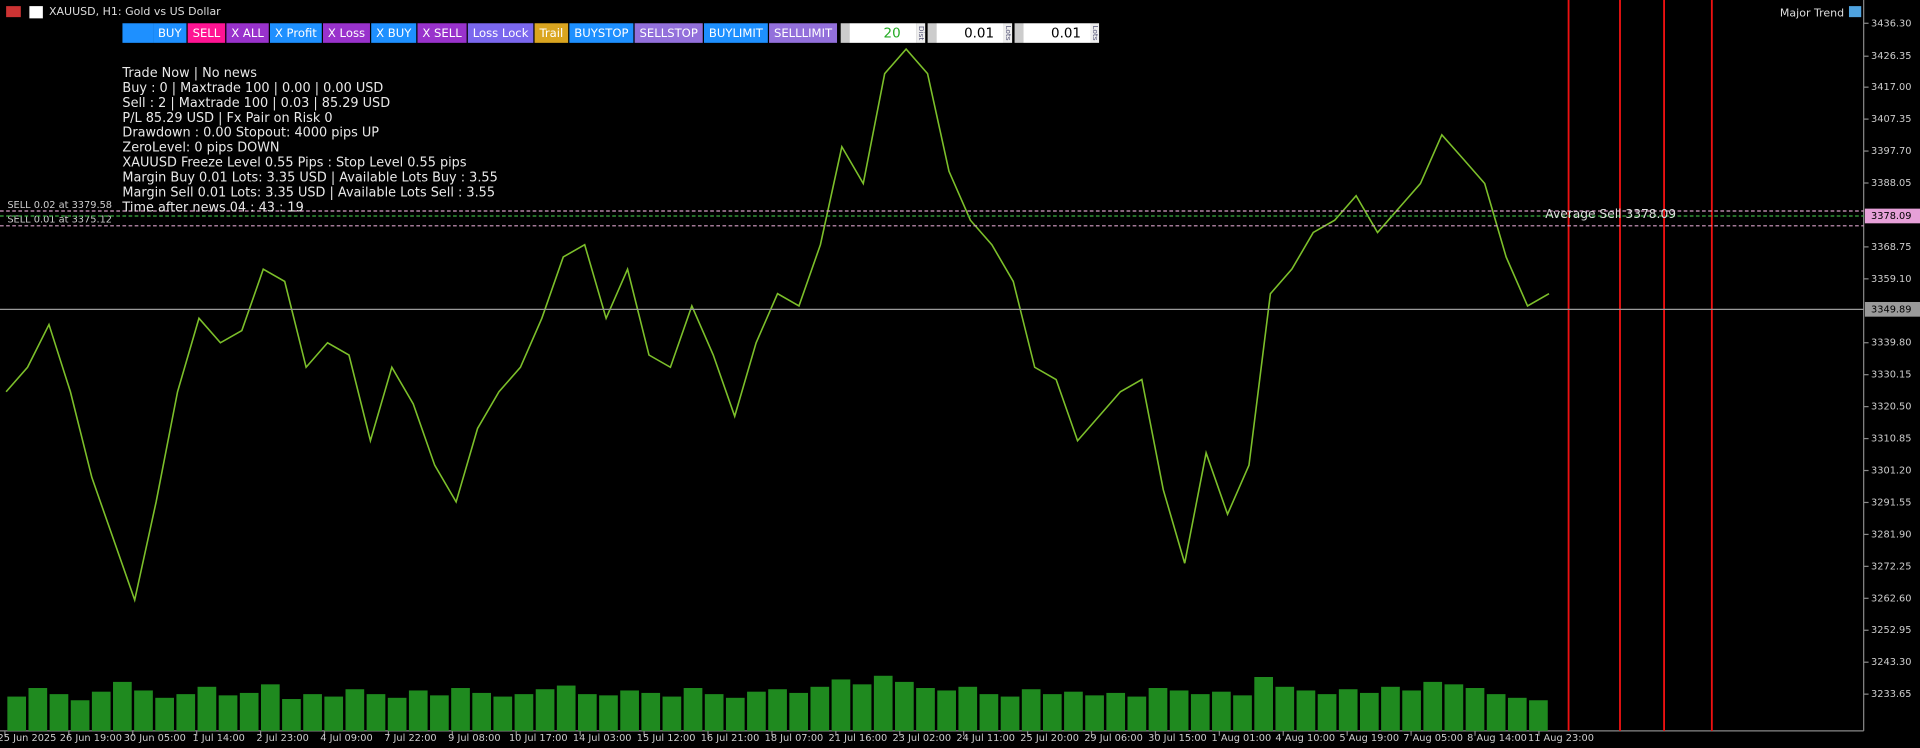  I want to click on x-tick-label: 29 Jul 06:00, so click(1113, 738).